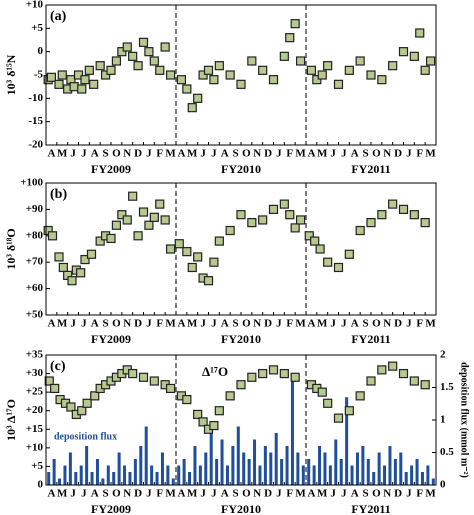  I want to click on y-axis-label: 10³ δ¹⁸O, so click(11, 248).